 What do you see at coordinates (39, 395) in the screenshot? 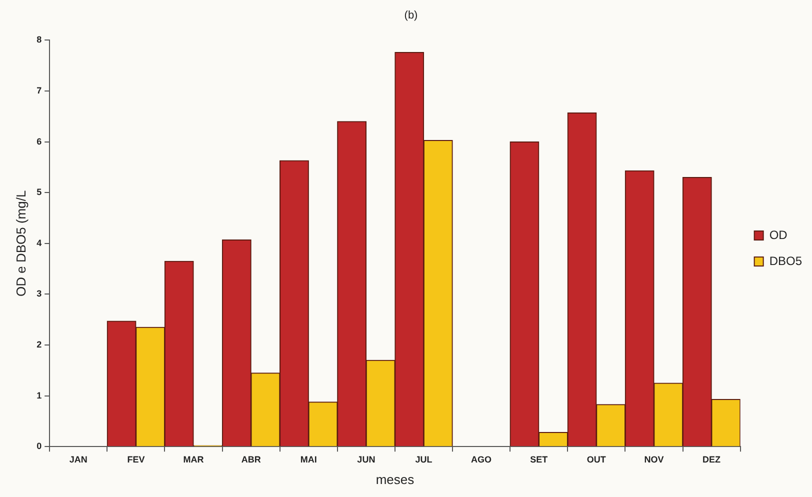
I see `y-tick-label: 1` at bounding box center [39, 395].